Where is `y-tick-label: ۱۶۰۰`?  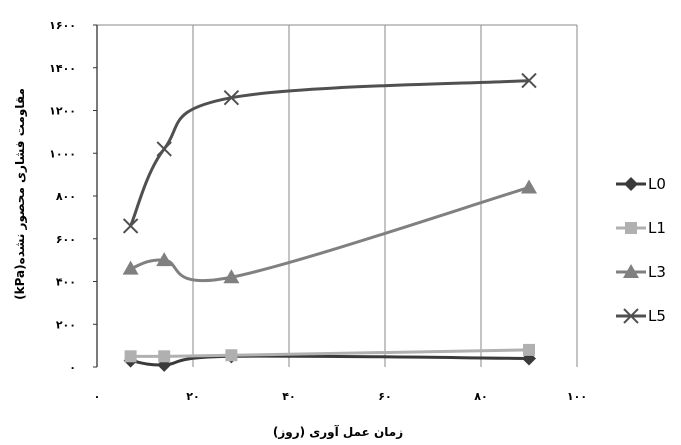
y-tick-label: ۱۶۰۰ is located at coordinates (62, 25).